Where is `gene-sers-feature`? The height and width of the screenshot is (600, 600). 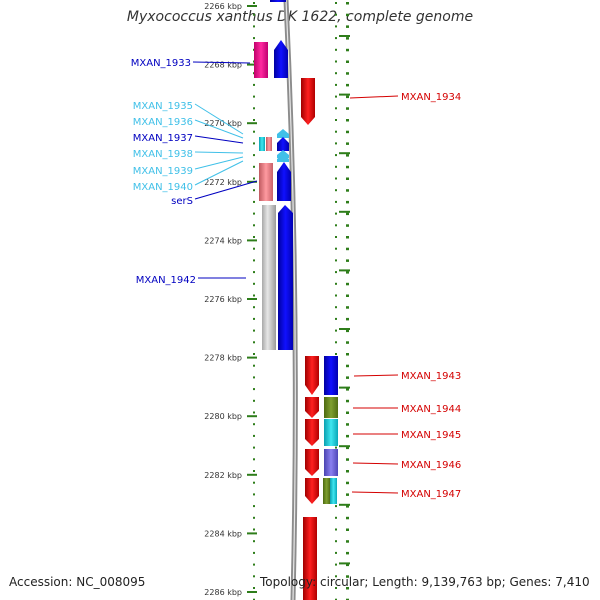 gene-sers-feature is located at coordinates (266, 182).